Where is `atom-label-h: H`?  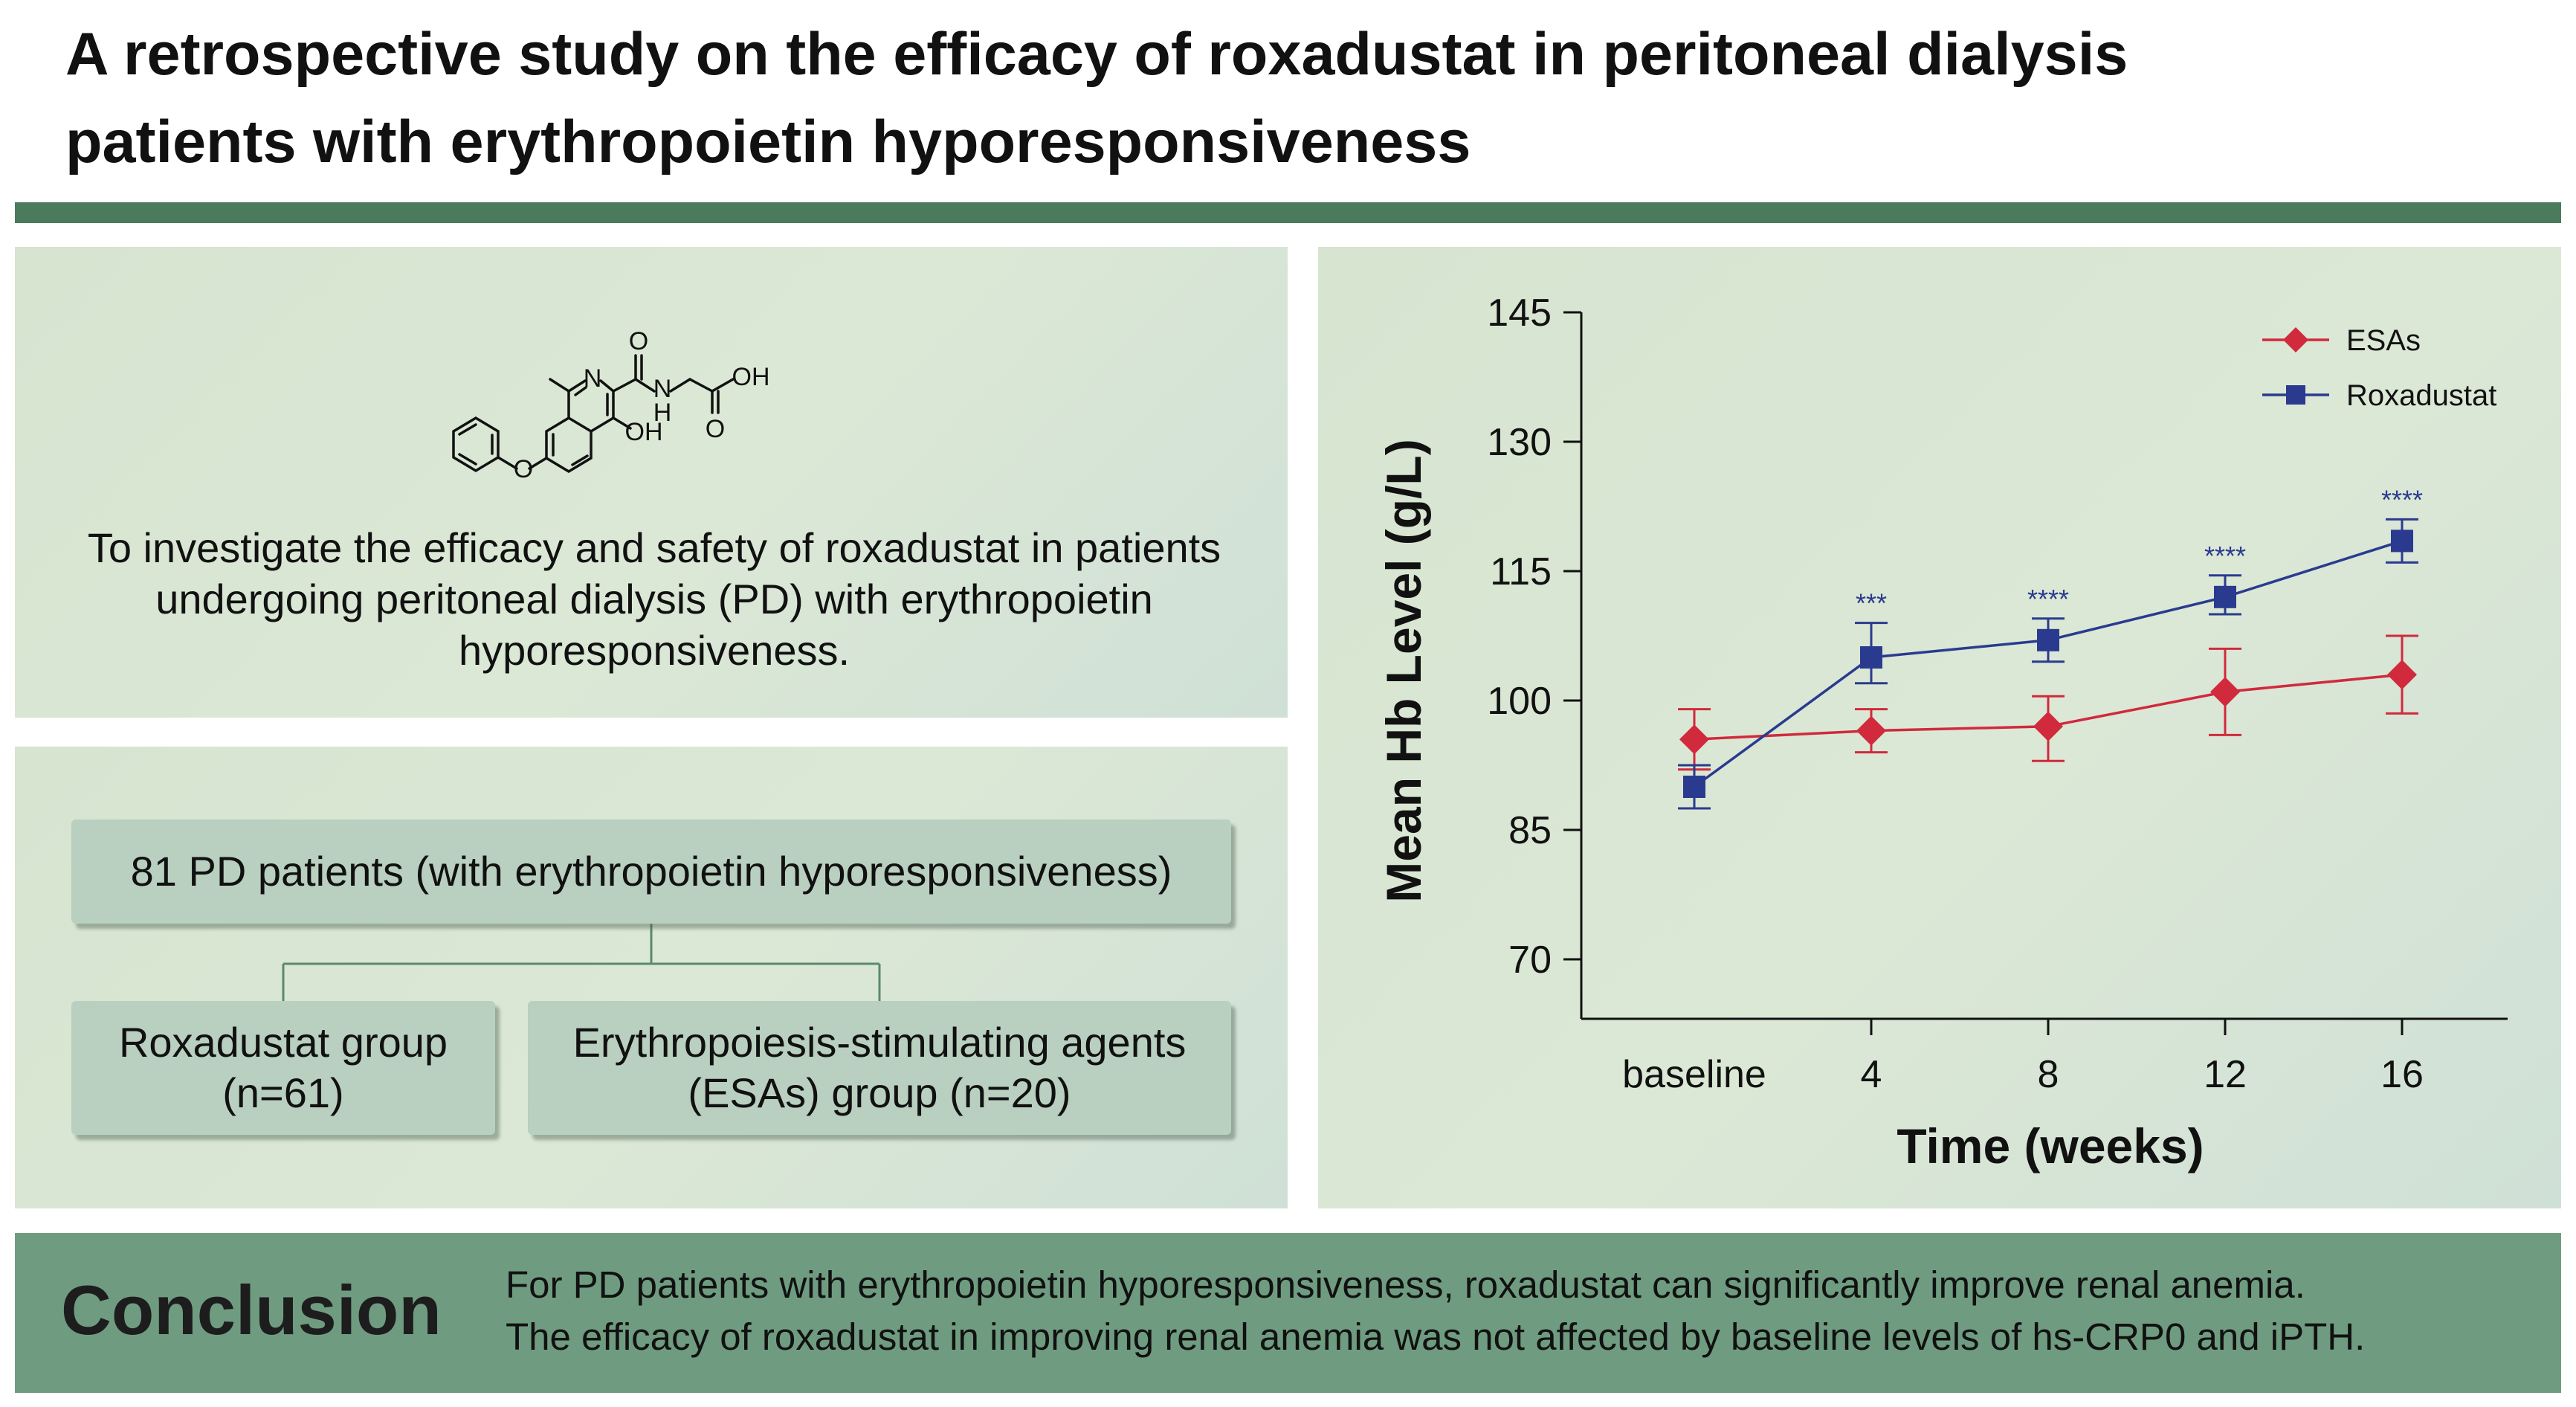 atom-label-h: H is located at coordinates (662, 413).